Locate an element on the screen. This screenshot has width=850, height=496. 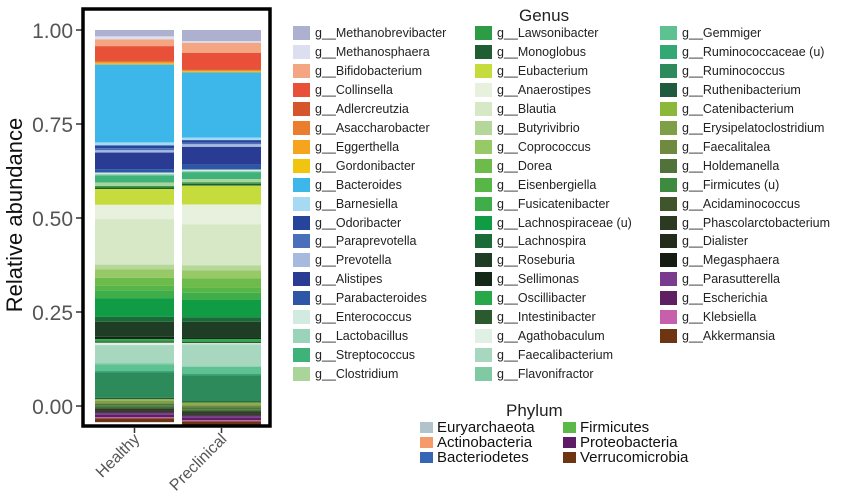
genus-legend-item: g__Monoglobus is located at coordinates (530, 52).